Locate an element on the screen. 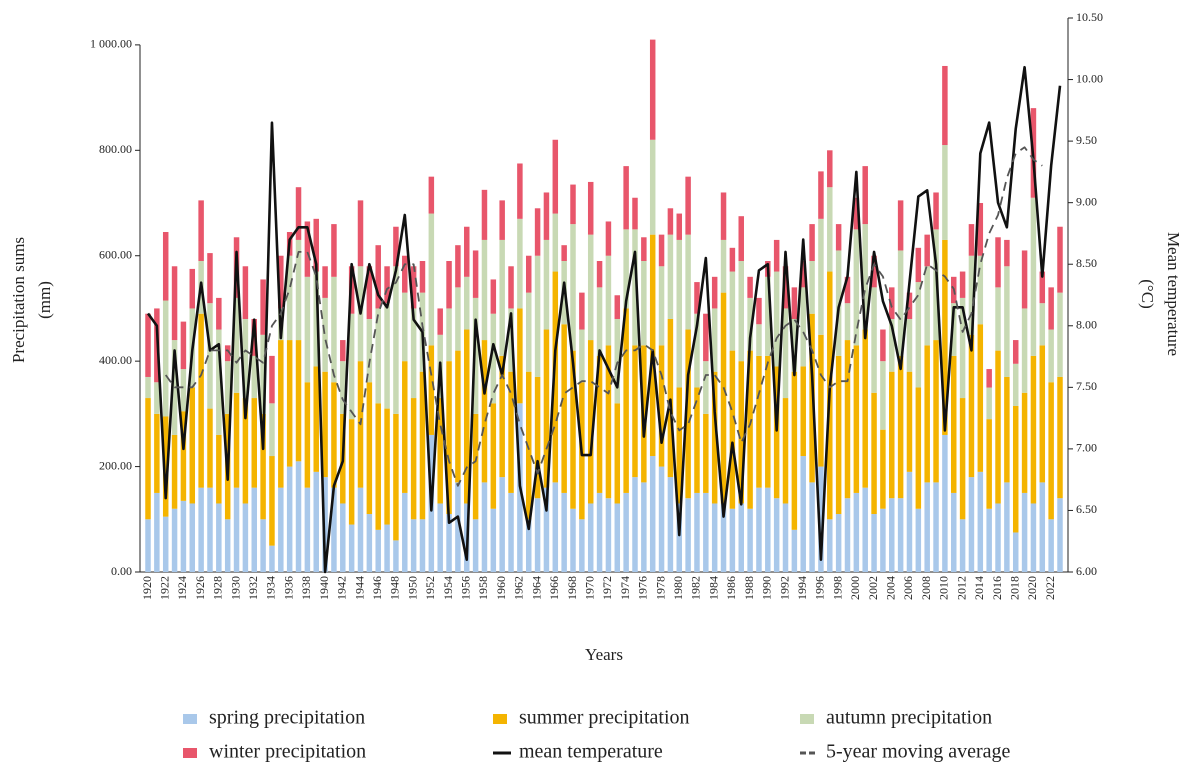 Image resolution: width=1184 pixels, height=769 pixels. y2-axis-title: (°C) is located at coordinates (1147, 293).